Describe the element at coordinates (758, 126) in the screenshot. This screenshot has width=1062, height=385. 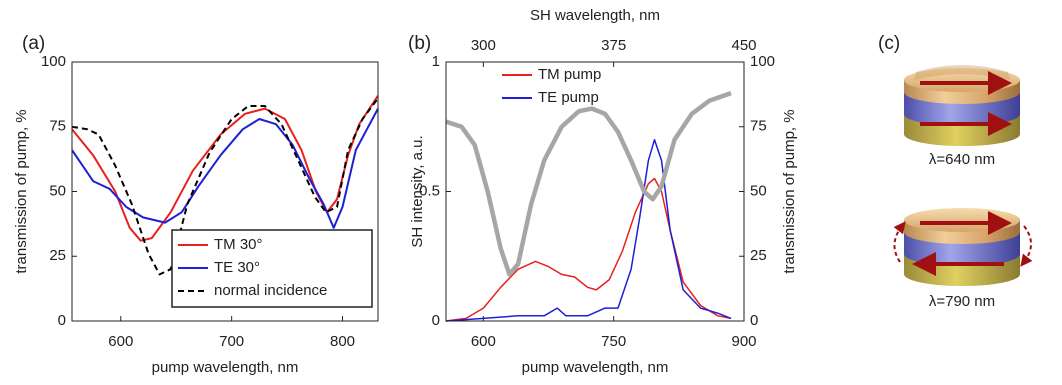
I see `y2-tick-label: 75` at that location.